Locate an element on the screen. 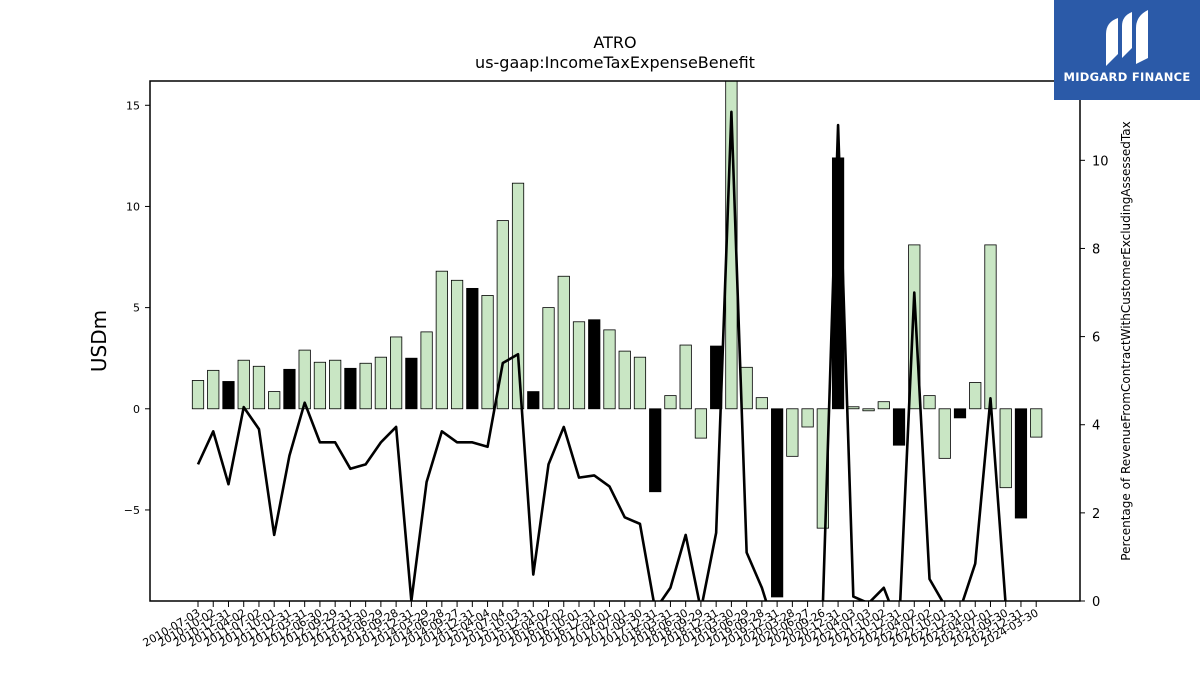 The width and height of the screenshot is (1200, 675). chart-title: ATRO is located at coordinates (614, 42).